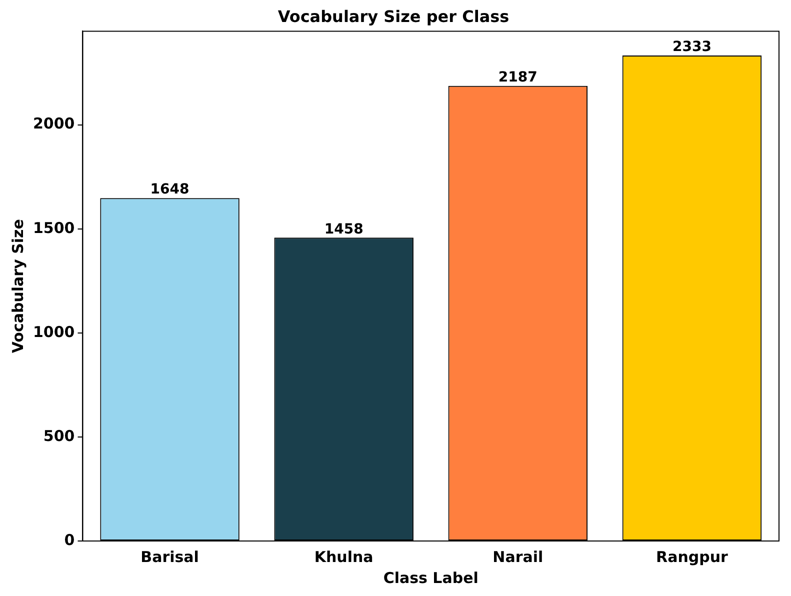  I want to click on x-tick-label: Rangpur, so click(692, 557).